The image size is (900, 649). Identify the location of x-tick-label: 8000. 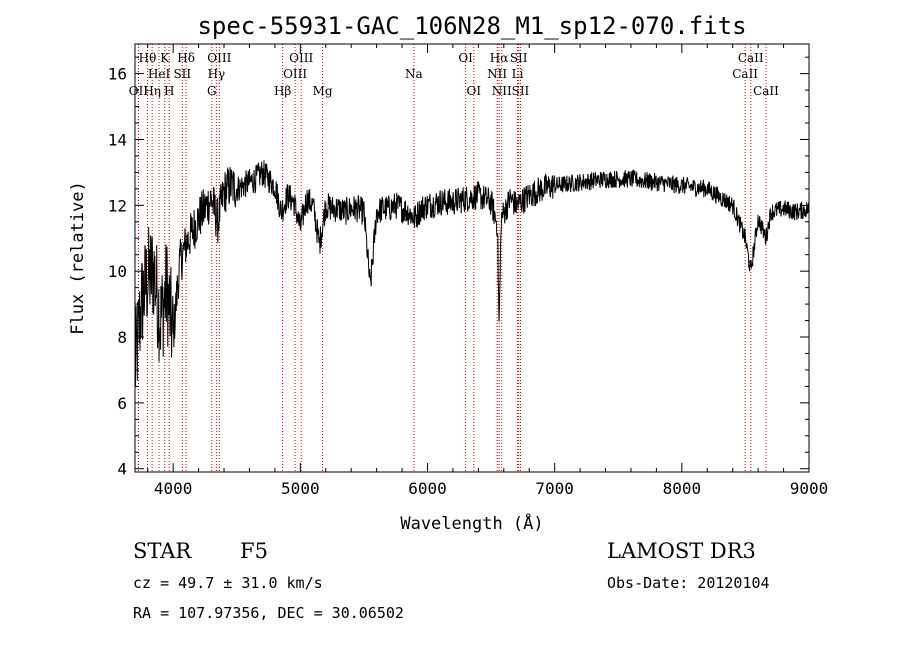
(682, 488).